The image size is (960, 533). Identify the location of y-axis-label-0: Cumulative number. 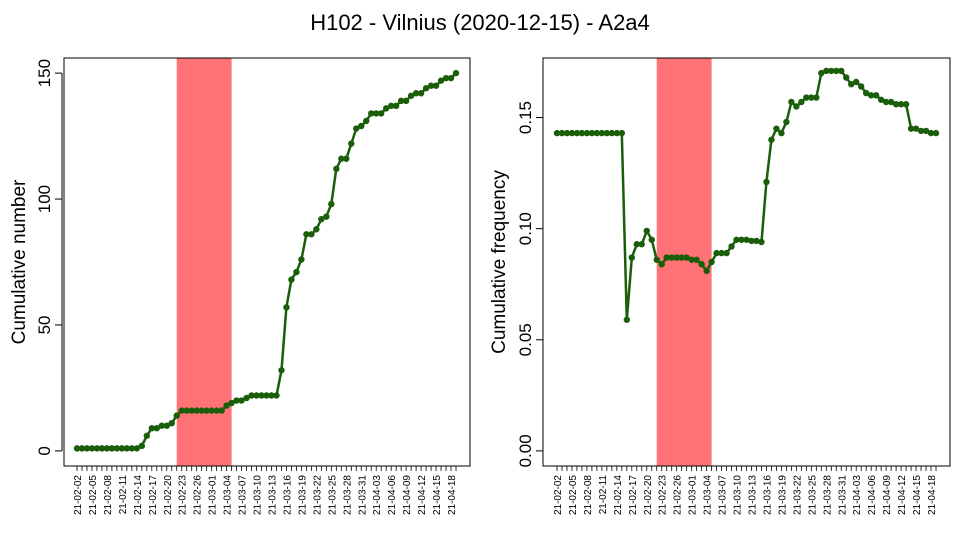
(19, 261).